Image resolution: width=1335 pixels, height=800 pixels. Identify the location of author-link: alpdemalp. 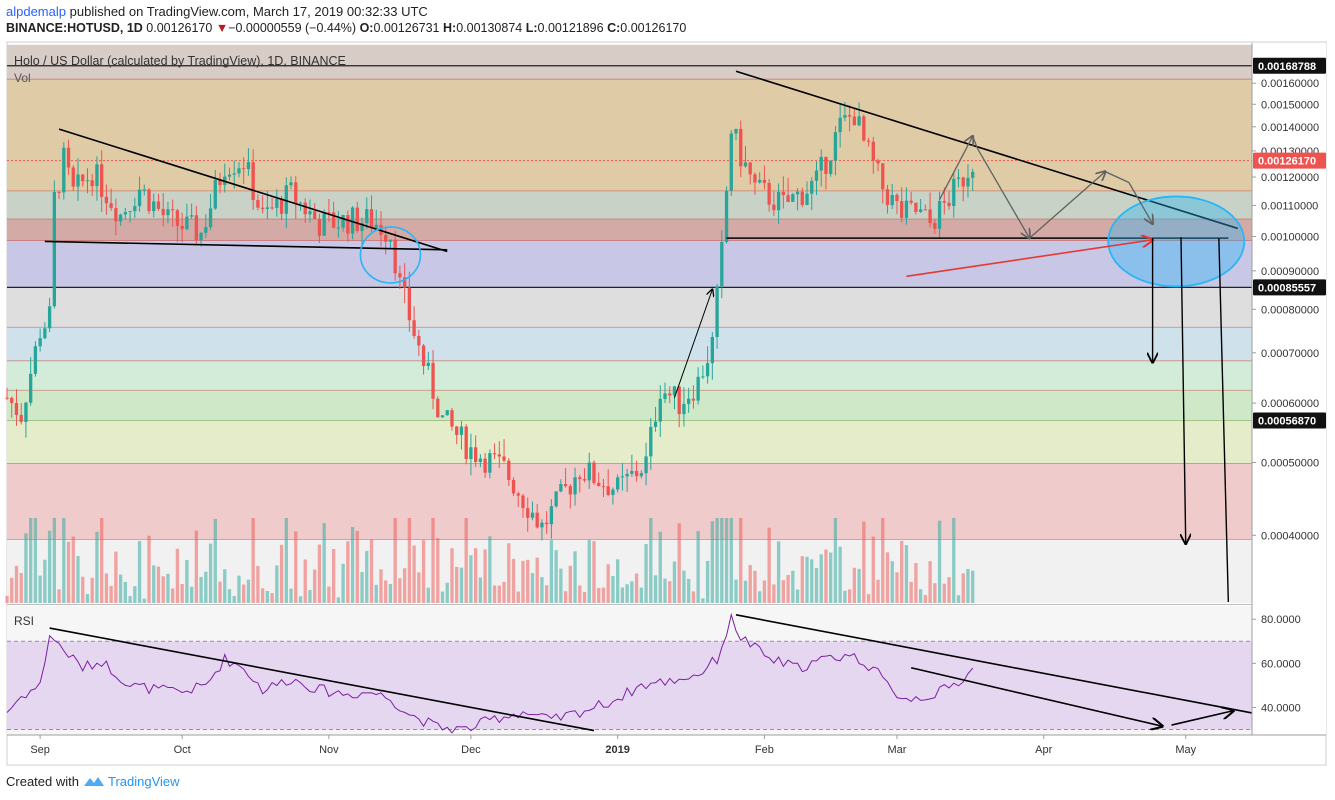
(36, 11).